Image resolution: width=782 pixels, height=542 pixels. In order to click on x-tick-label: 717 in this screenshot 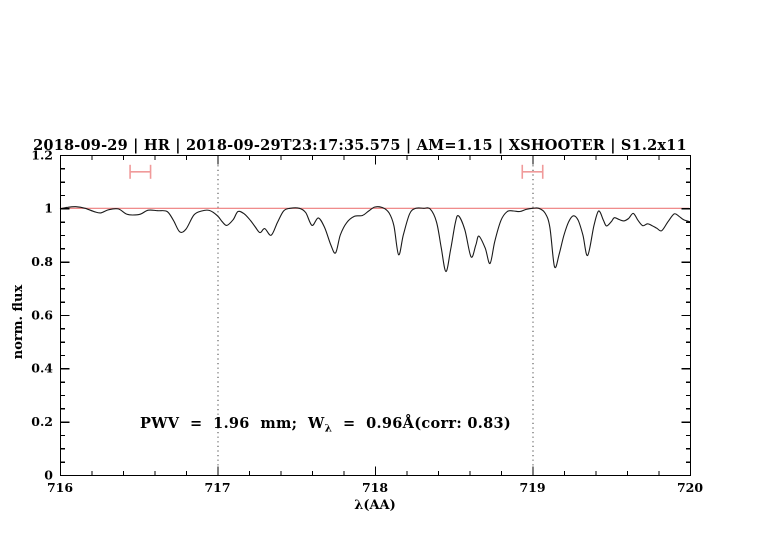, I will do `click(217, 487)`.